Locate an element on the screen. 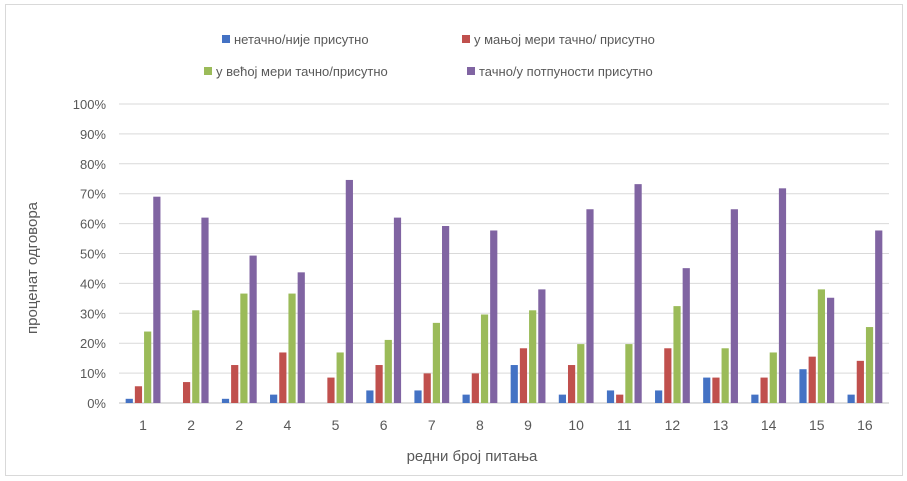 The image size is (907, 481). x-tick-label: 12 is located at coordinates (673, 425).